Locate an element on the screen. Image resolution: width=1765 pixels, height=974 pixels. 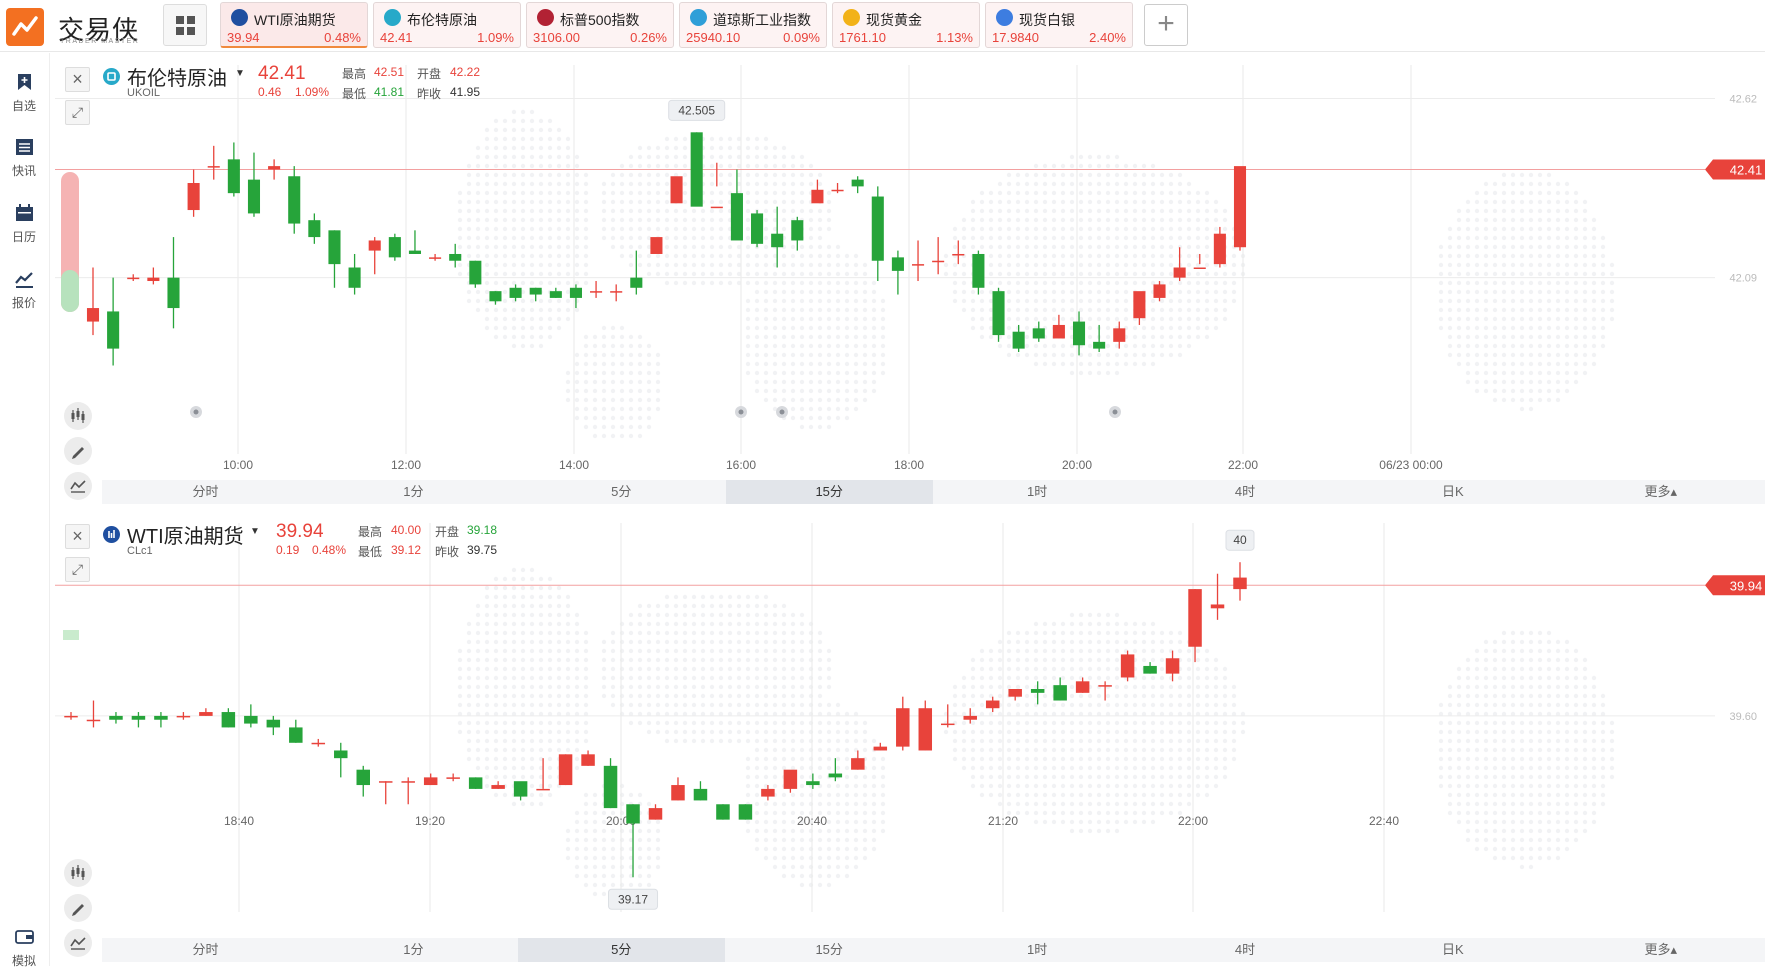
tab-symbol: 现货白银 17.9840 2.40% is located at coordinates (1059, 25).